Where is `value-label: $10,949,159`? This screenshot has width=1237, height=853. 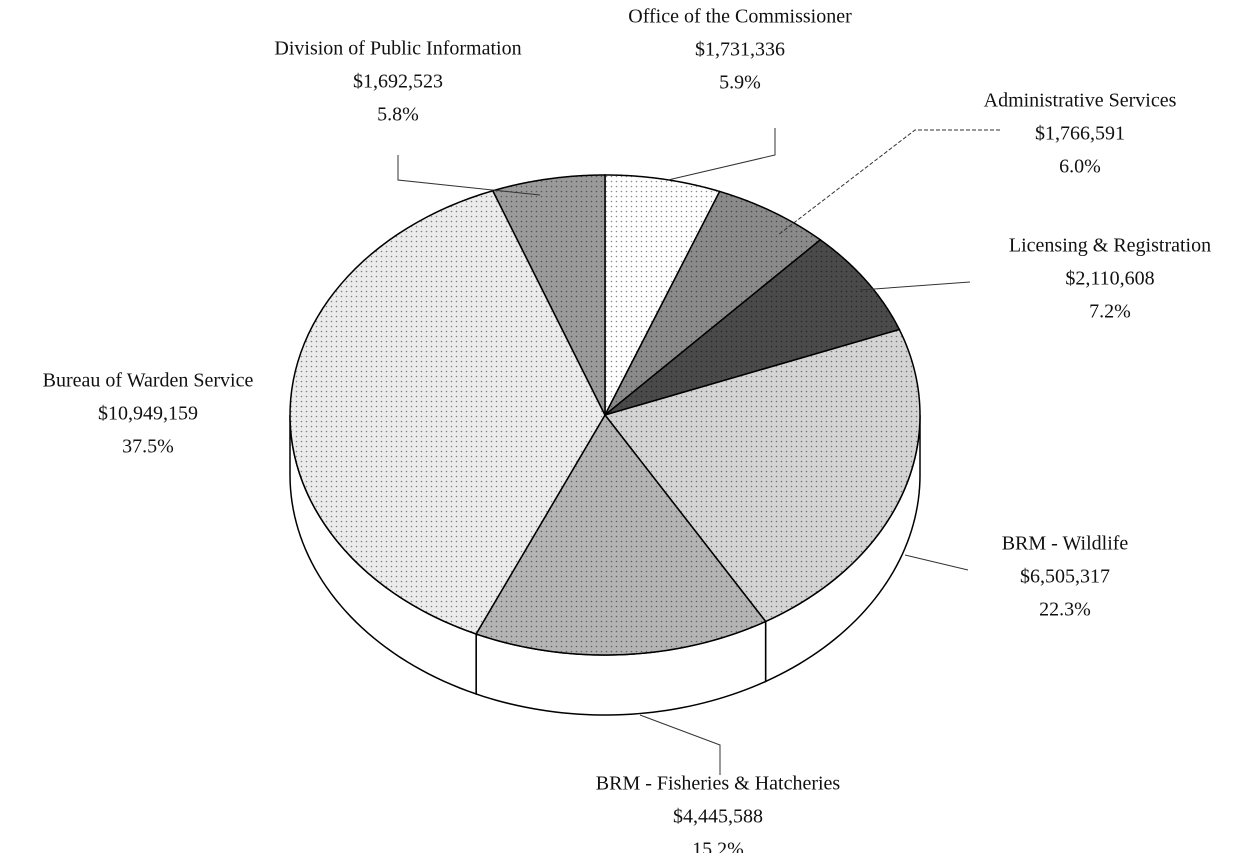 value-label: $10,949,159 is located at coordinates (148, 414).